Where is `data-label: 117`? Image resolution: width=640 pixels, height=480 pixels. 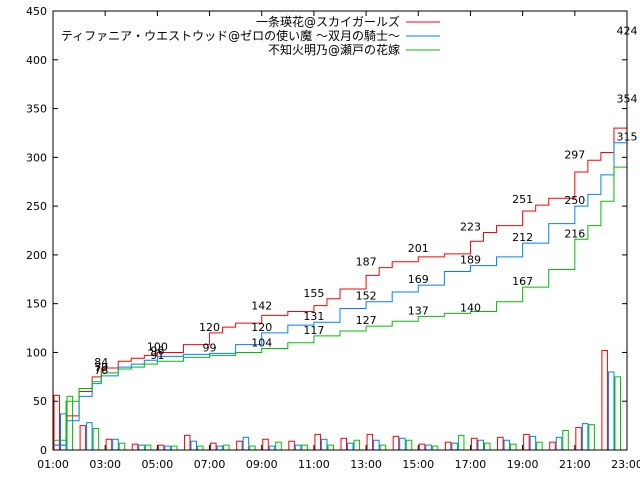
data-label: 117 is located at coordinates (313, 330).